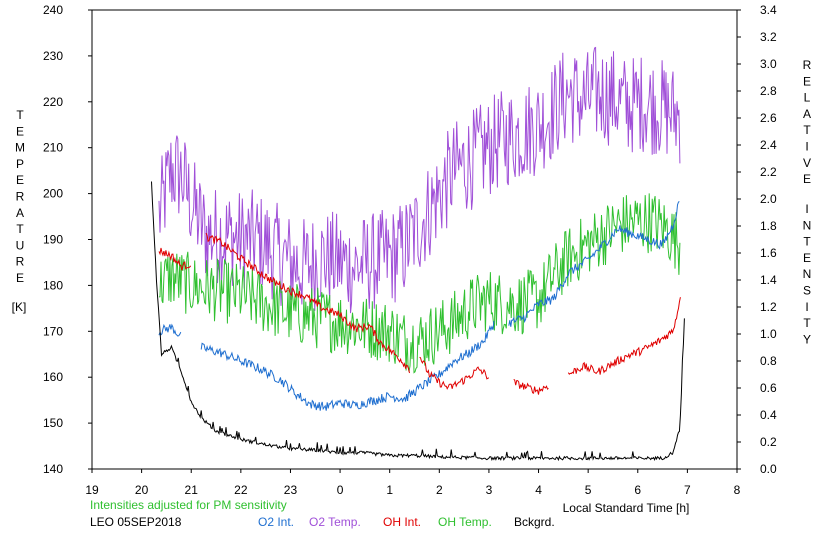 Image resolution: width=828 pixels, height=535 pixels. What do you see at coordinates (807, 98) in the screenshot?
I see `right-axis-letter: L` at bounding box center [807, 98].